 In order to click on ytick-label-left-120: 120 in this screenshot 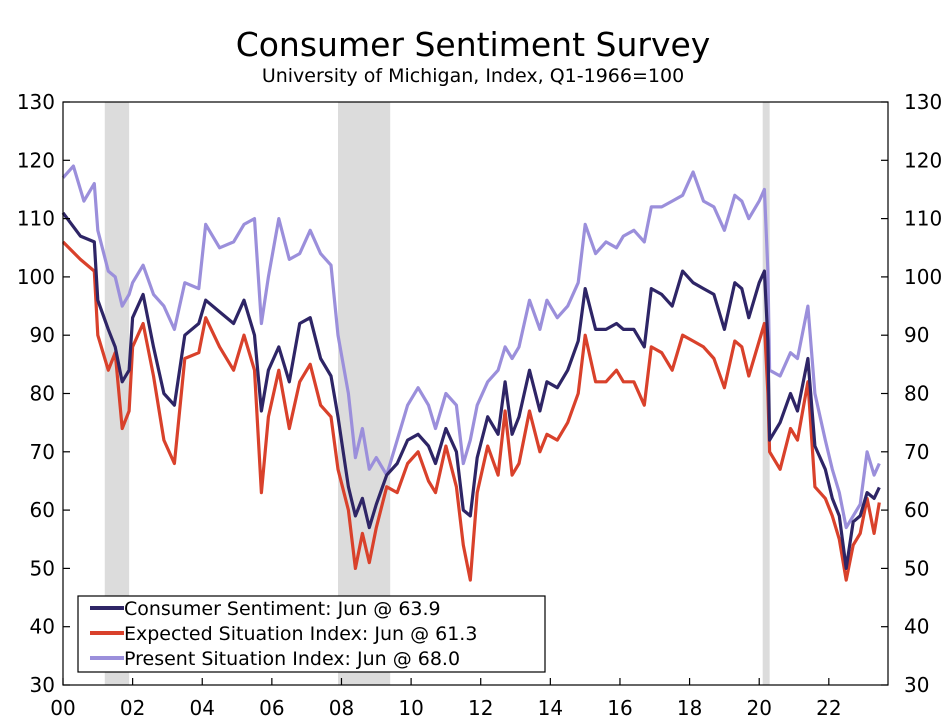, I will do `click(36, 160)`.